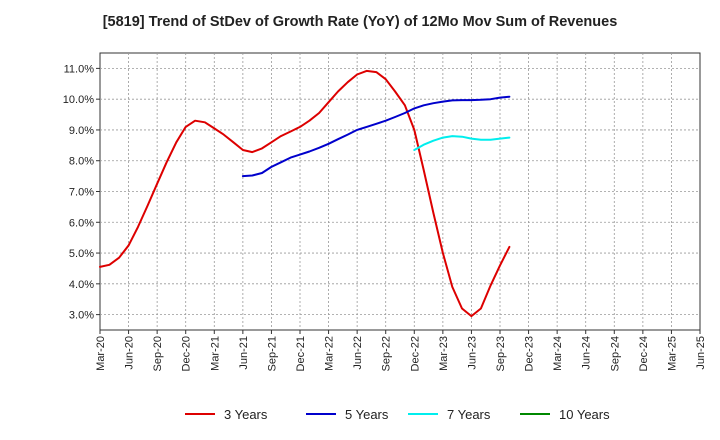 The image size is (720, 440). Describe the element at coordinates (330, 353) in the screenshot. I see `x-tick-label: Mar-22` at that location.